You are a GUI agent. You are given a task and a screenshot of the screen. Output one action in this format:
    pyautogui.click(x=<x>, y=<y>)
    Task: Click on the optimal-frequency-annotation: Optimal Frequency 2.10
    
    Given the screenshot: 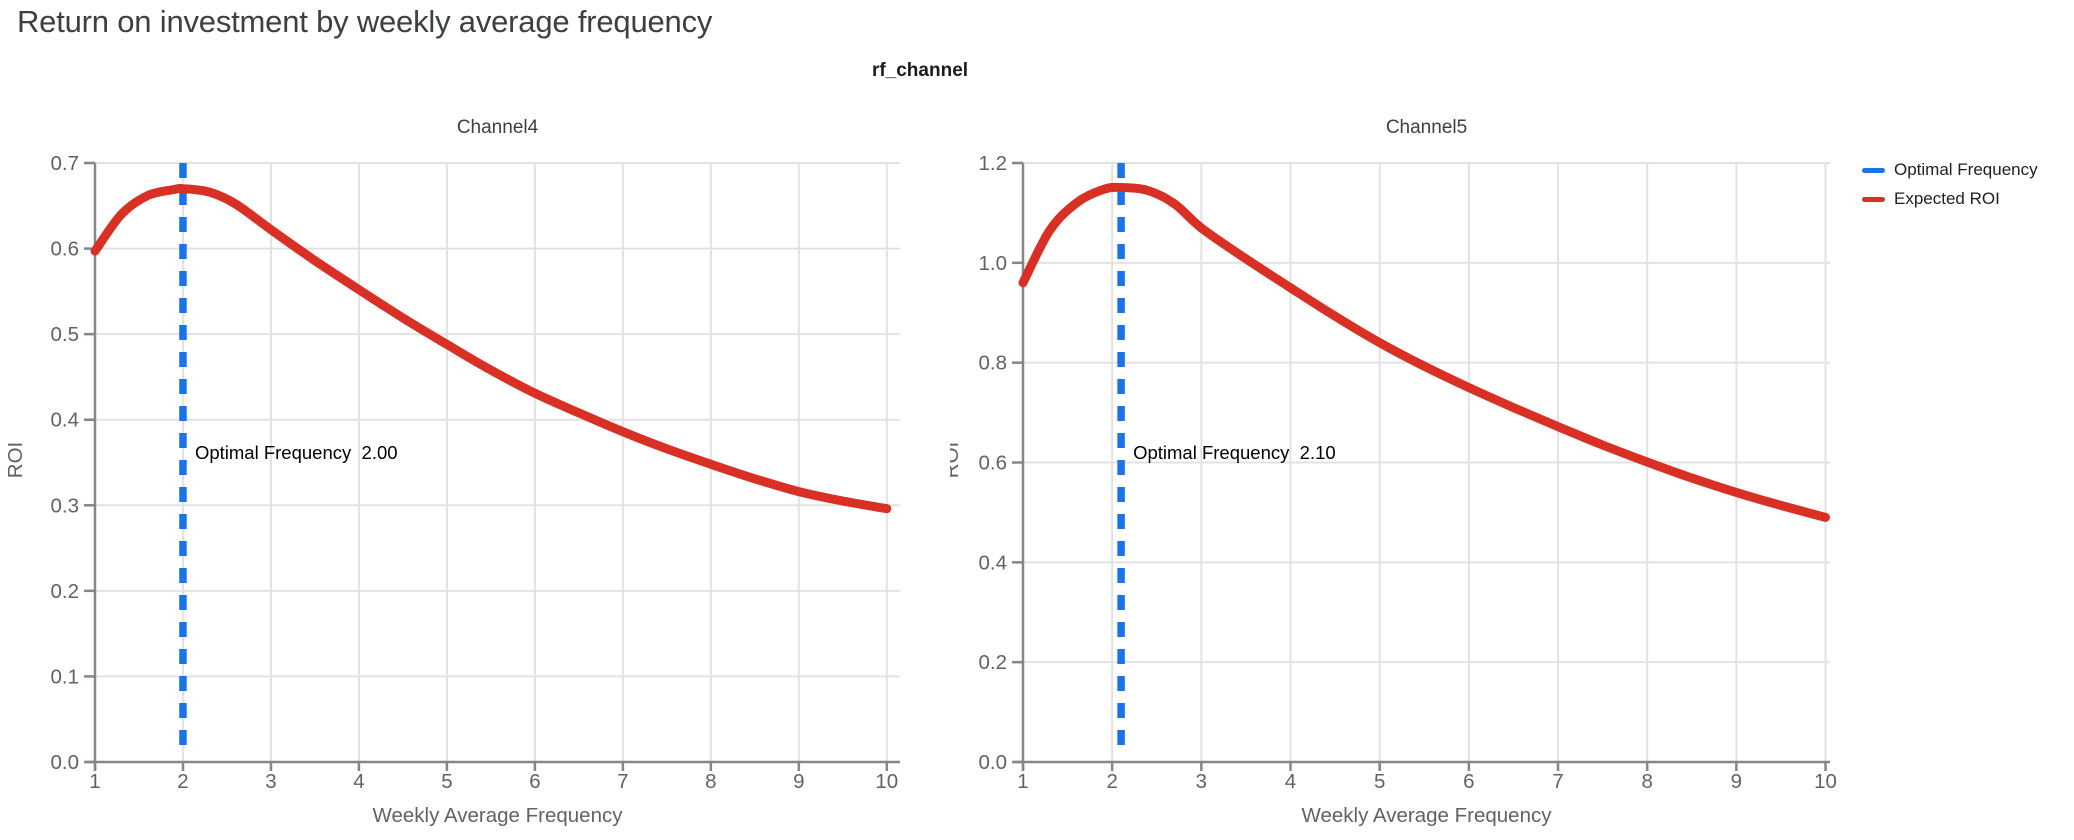 What is the action you would take?
    pyautogui.click(x=1234, y=452)
    